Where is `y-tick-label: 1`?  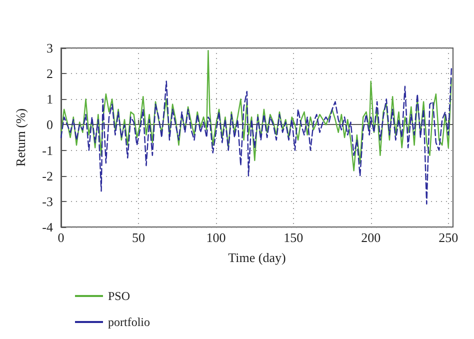 y-tick-label: 1 is located at coordinates (49, 99).